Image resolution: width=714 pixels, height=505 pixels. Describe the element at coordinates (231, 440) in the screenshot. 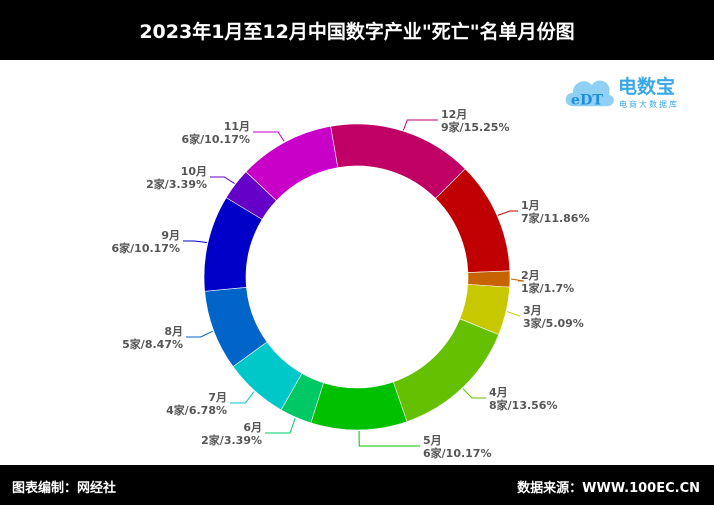

I see `slice-label-value-6: 2家/3.39%` at that location.